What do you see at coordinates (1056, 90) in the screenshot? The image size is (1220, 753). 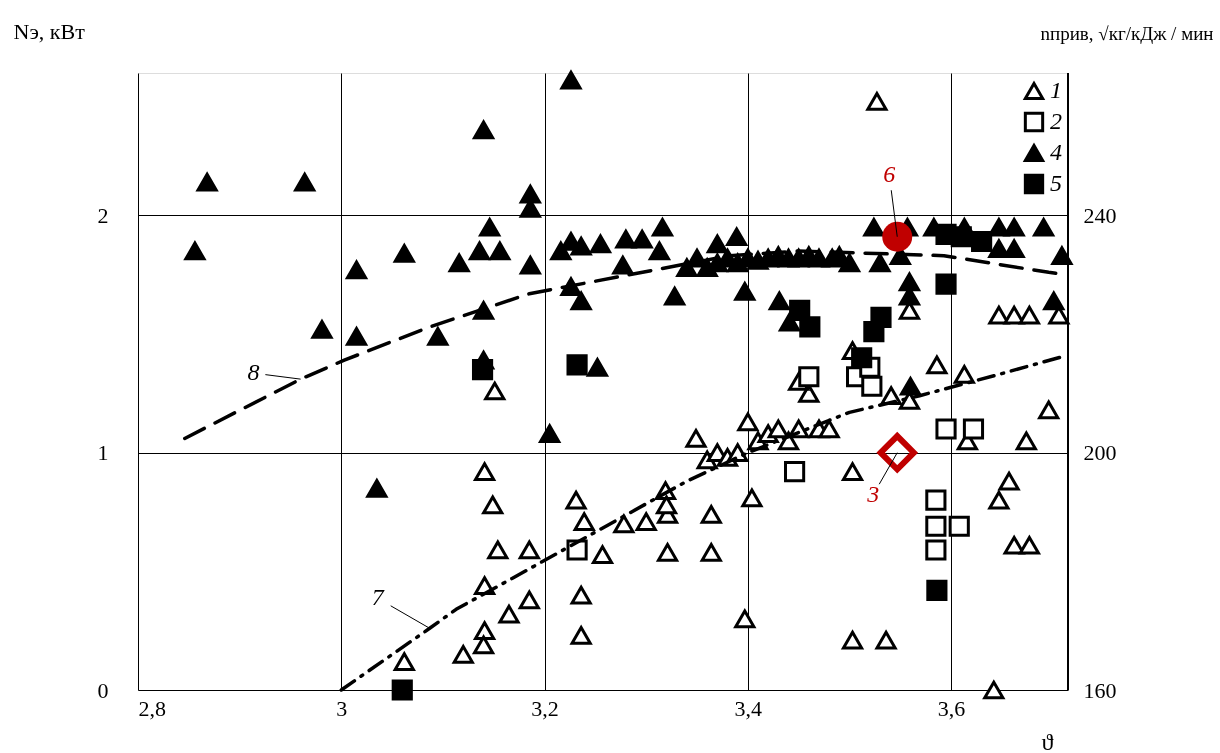 I see `legend-label: 1` at bounding box center [1056, 90].